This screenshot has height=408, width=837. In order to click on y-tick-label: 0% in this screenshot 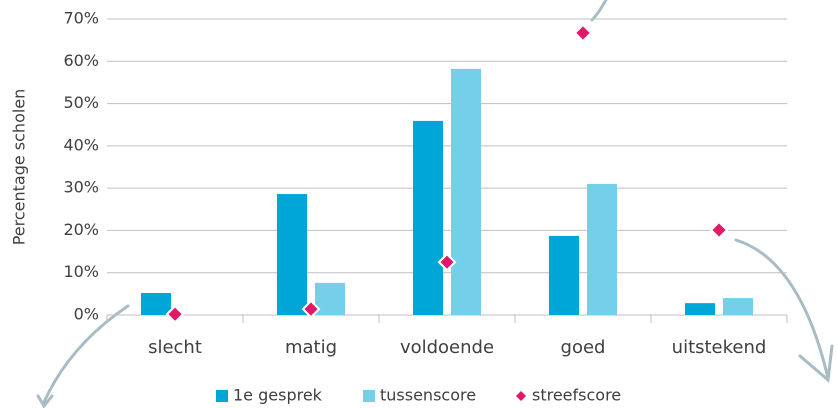, I will do `click(86, 314)`.